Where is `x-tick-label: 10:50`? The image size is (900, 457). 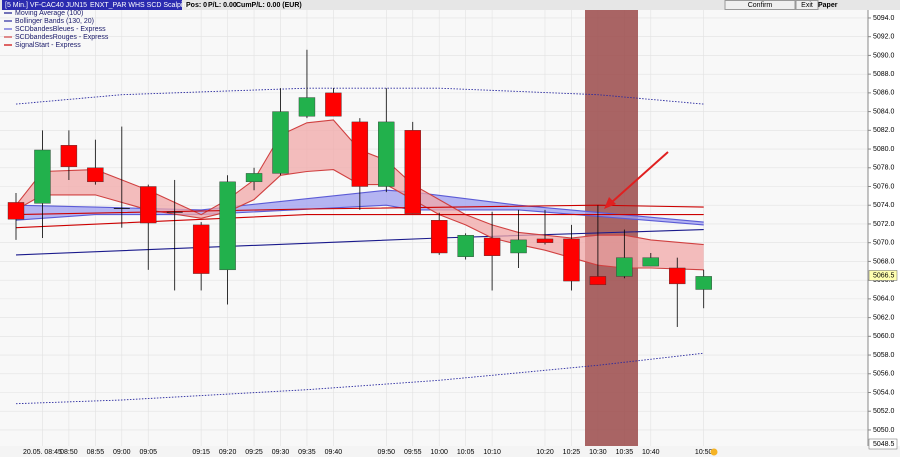
x-tick-label: 10:50 is located at coordinates (704, 452).